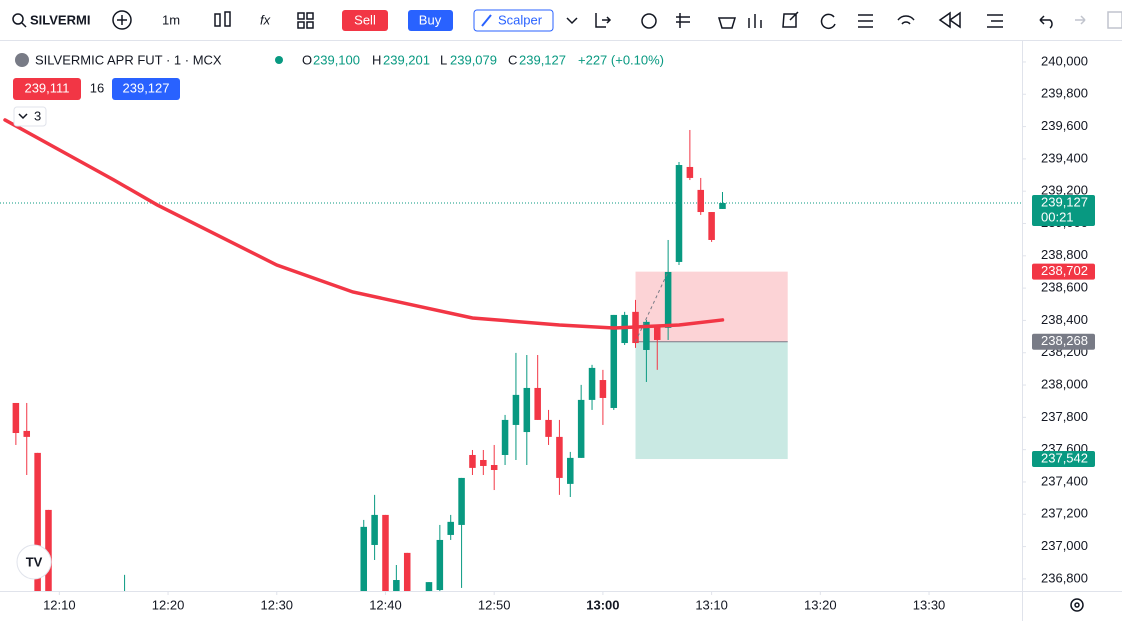  I want to click on o-label: O, so click(307, 59).